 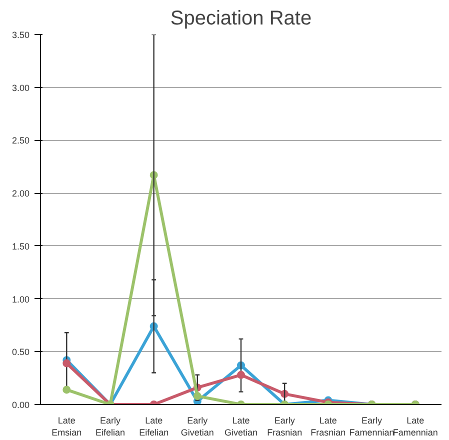 What do you see at coordinates (197, 427) in the screenshot?
I see `x-tick-label: Early Givetian` at bounding box center [197, 427].